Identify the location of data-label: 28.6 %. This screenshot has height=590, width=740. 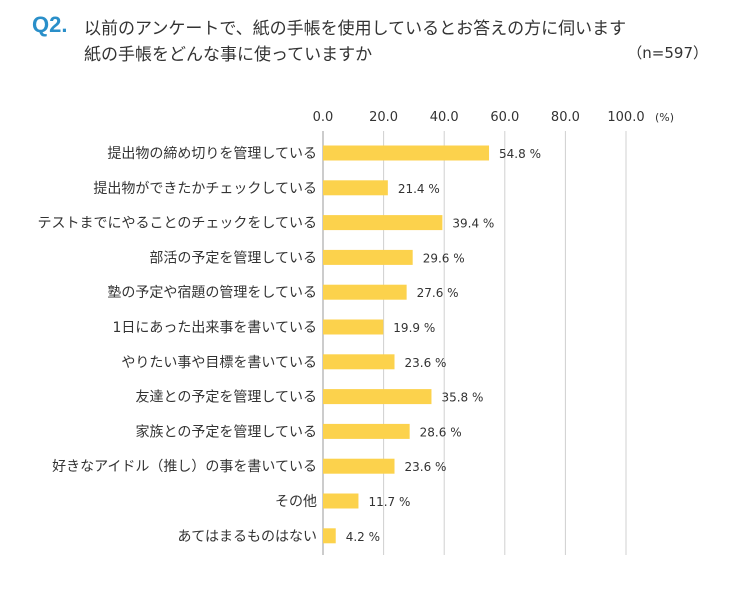
(441, 432).